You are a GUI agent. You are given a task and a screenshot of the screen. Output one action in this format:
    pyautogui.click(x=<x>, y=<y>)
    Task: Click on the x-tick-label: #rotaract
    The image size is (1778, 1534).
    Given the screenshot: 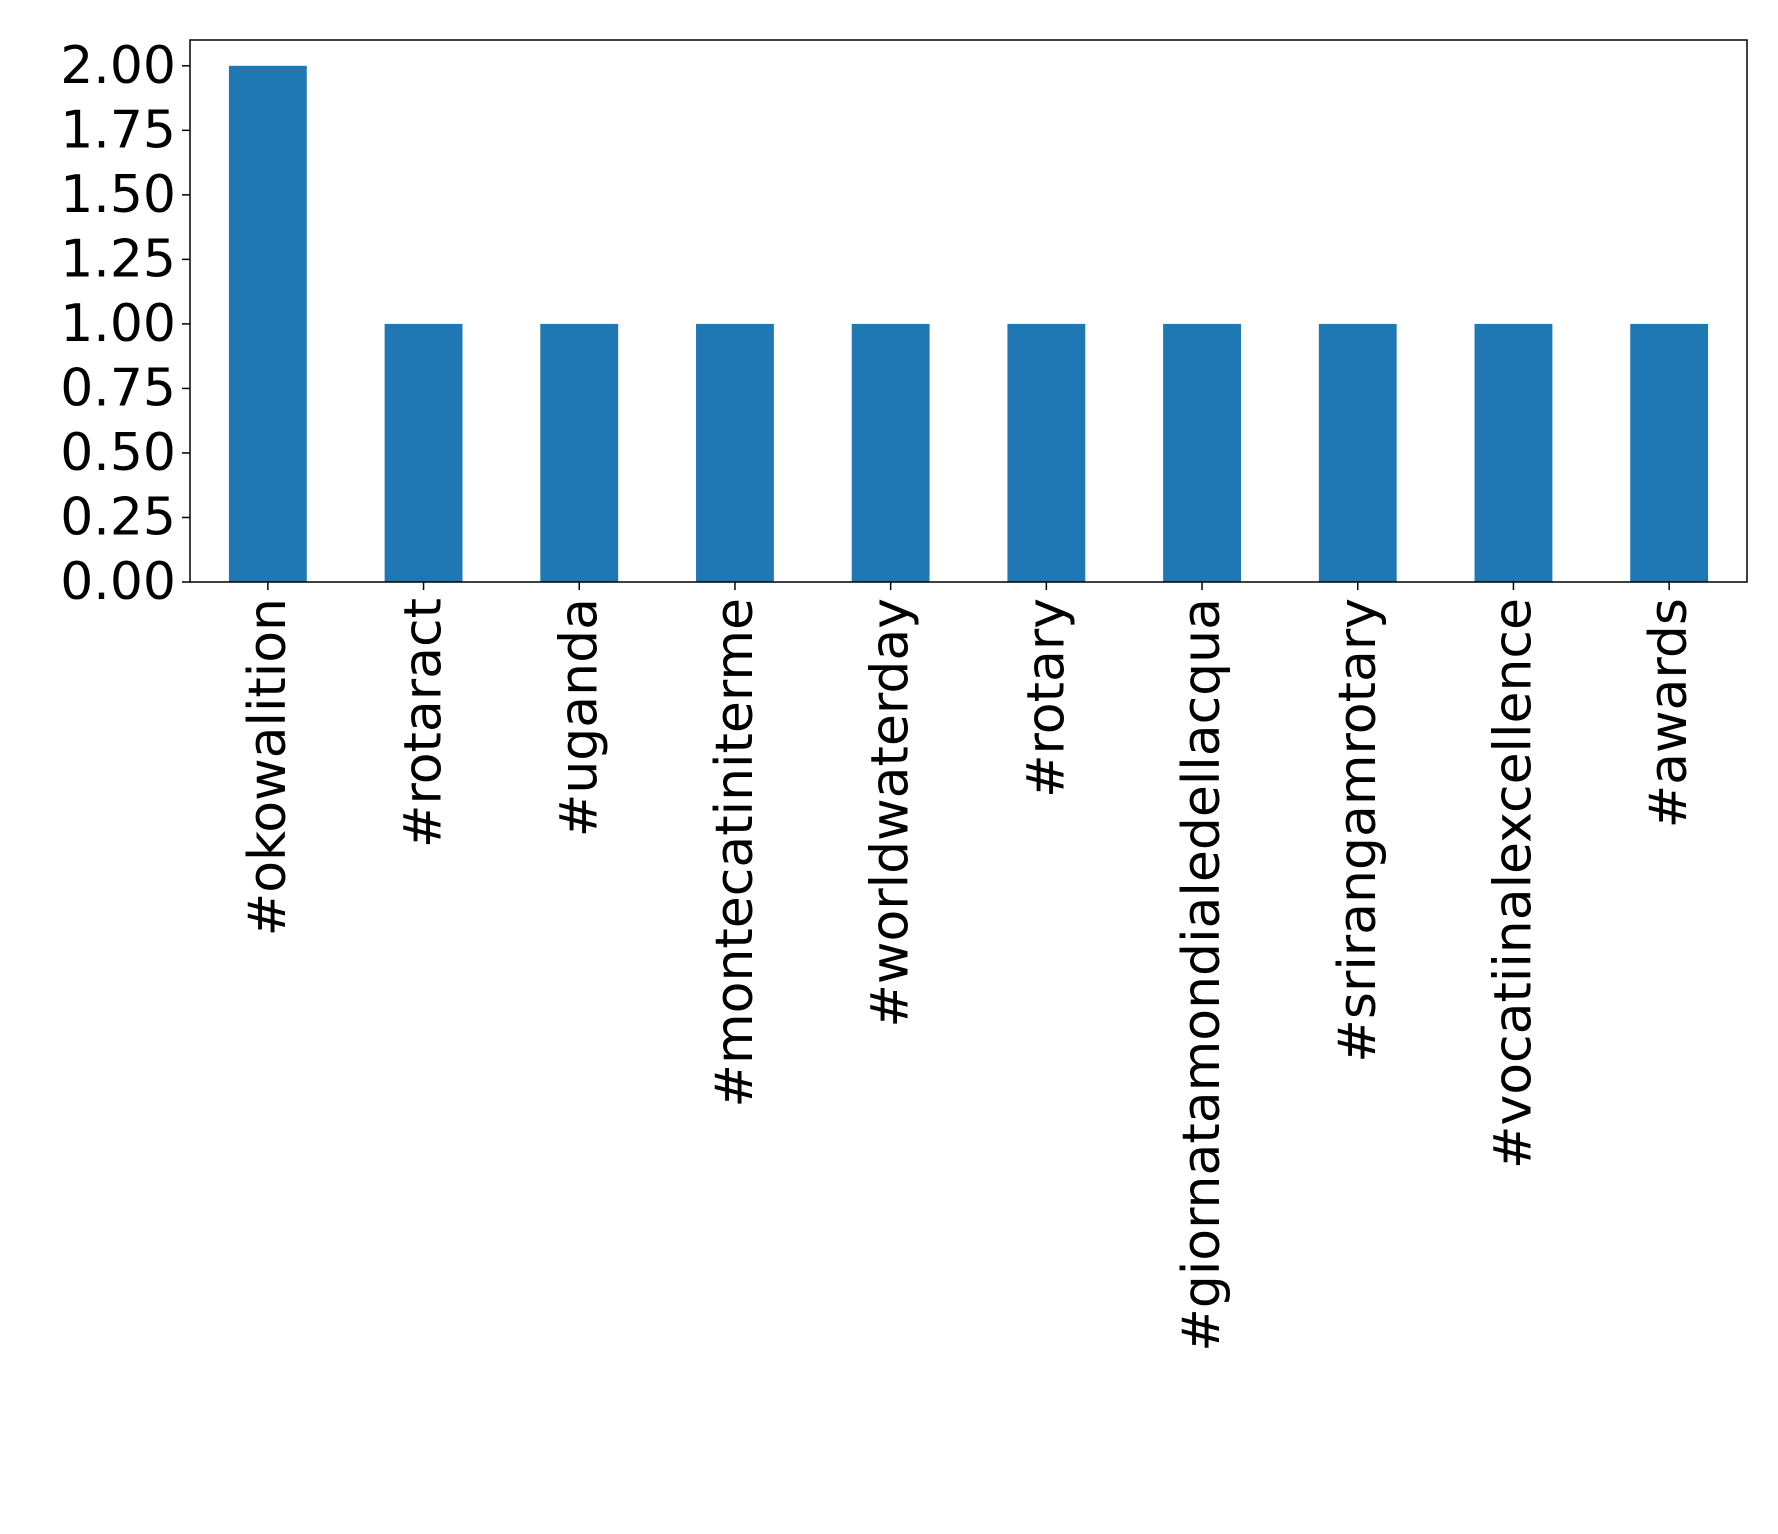 What is the action you would take?
    pyautogui.click(x=424, y=723)
    